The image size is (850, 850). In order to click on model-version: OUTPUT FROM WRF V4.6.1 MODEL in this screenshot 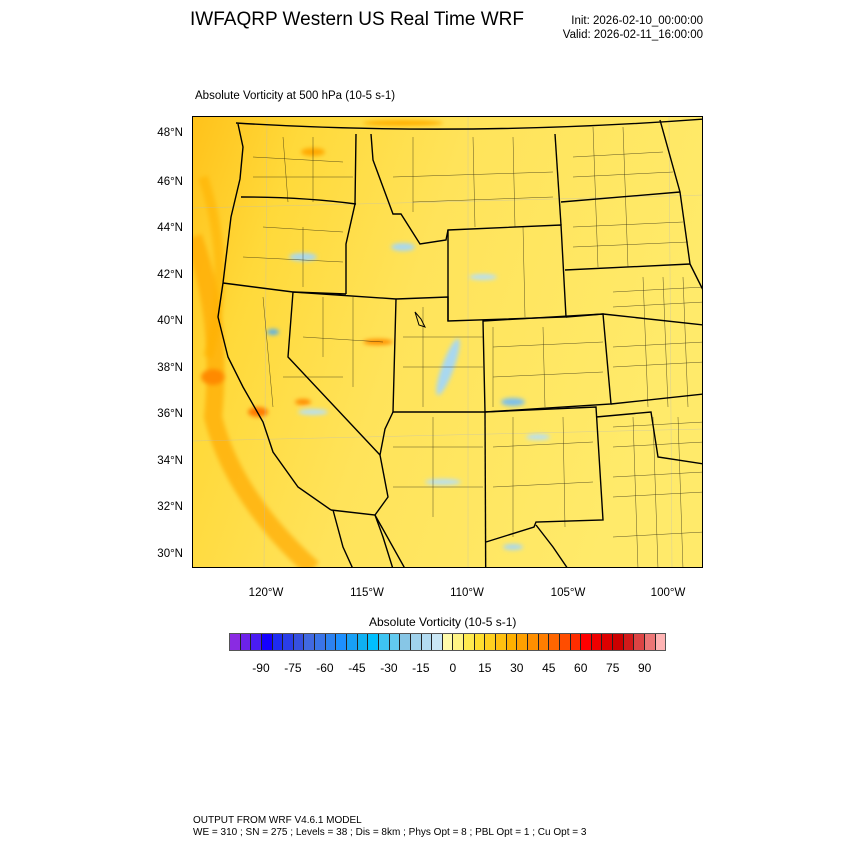, I will do `click(277, 820)`.